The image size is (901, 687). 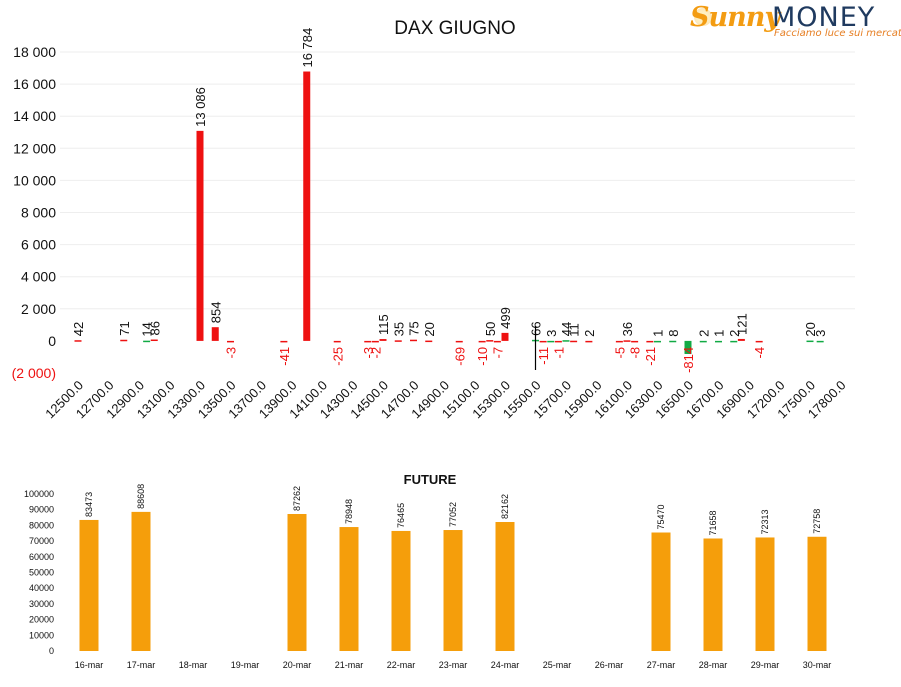 I want to click on bar-data-label: 115, so click(x=383, y=324).